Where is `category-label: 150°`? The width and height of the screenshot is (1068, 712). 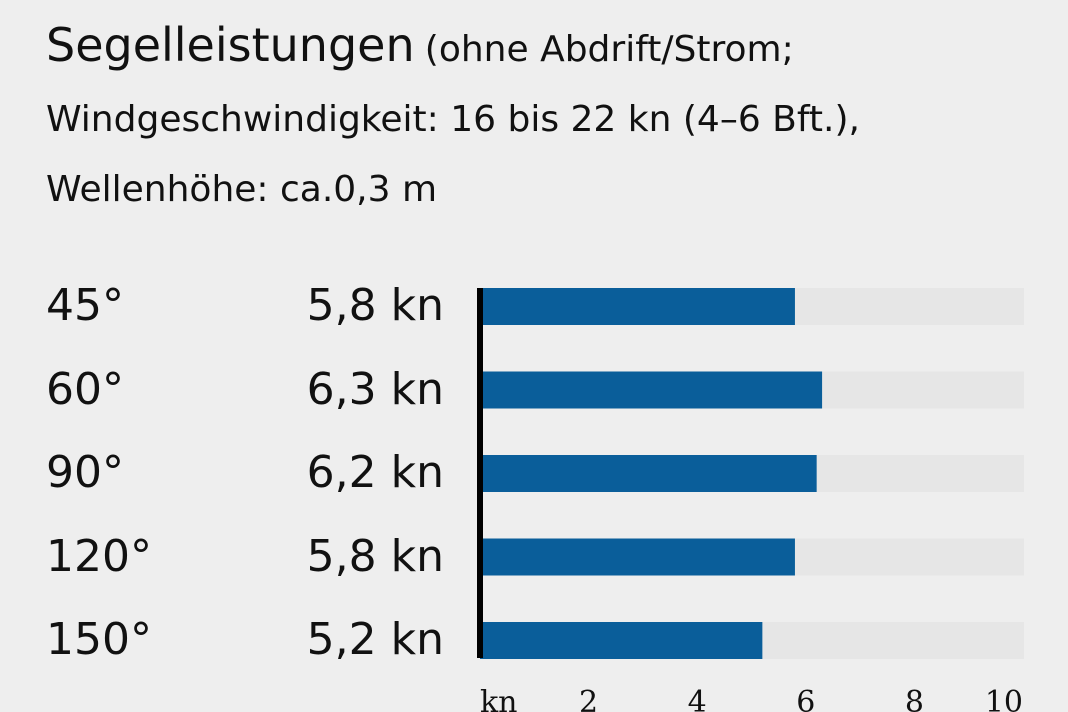 category-label: 150° is located at coordinates (99, 639).